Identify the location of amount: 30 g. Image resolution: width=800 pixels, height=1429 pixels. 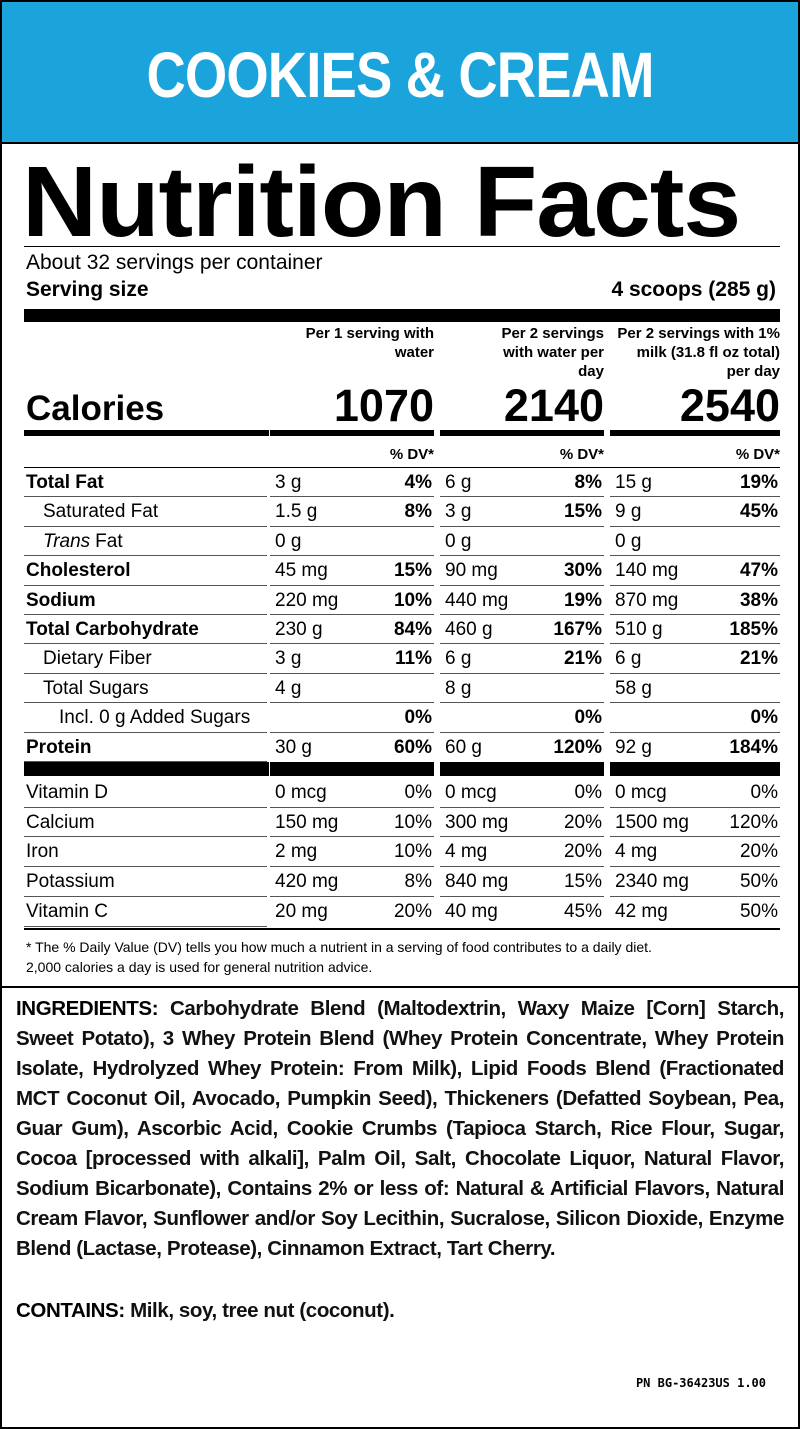
(293, 747).